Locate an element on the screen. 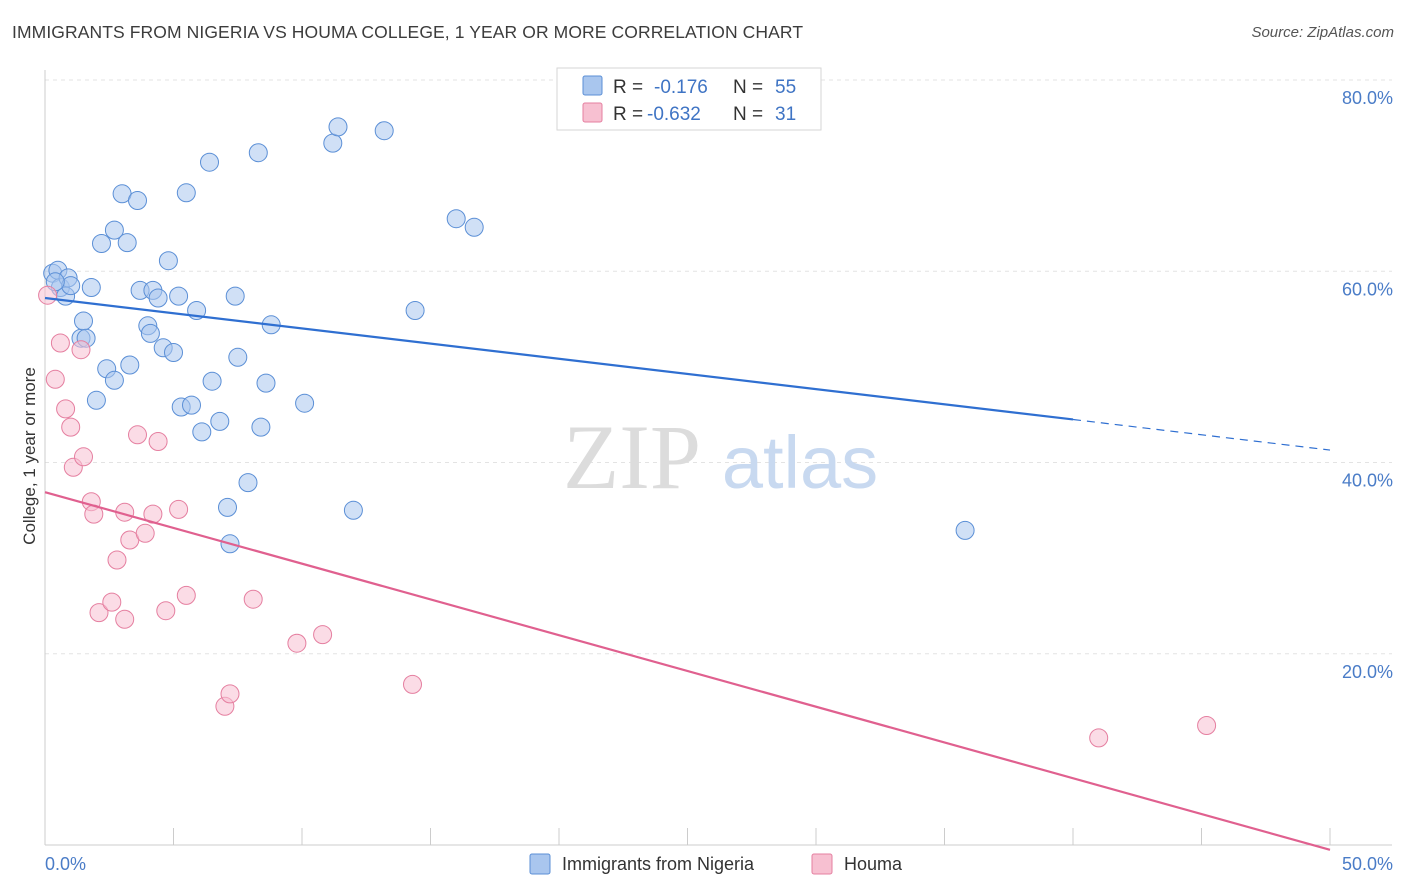 The height and width of the screenshot is (892, 1406). stats-swatch-nigeria is located at coordinates (592, 85).